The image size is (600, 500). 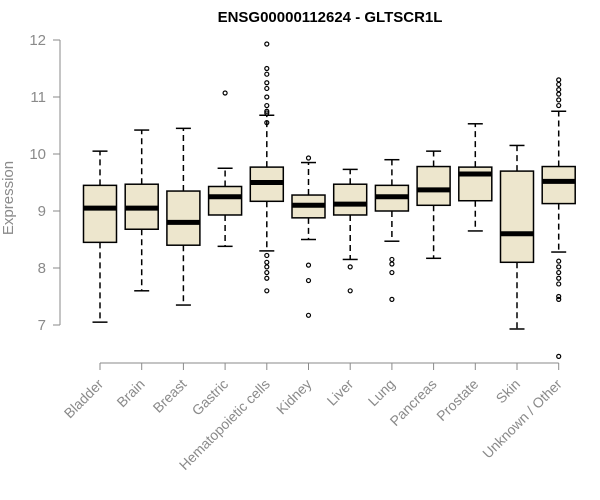 What do you see at coordinates (340, 392) in the screenshot?
I see `x-tick-label: Liver` at bounding box center [340, 392].